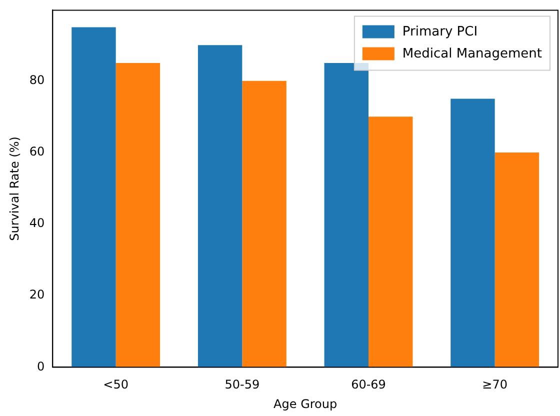 The height and width of the screenshot is (416, 560). Describe the element at coordinates (37, 295) in the screenshot. I see `y-tick-label: 20` at that location.